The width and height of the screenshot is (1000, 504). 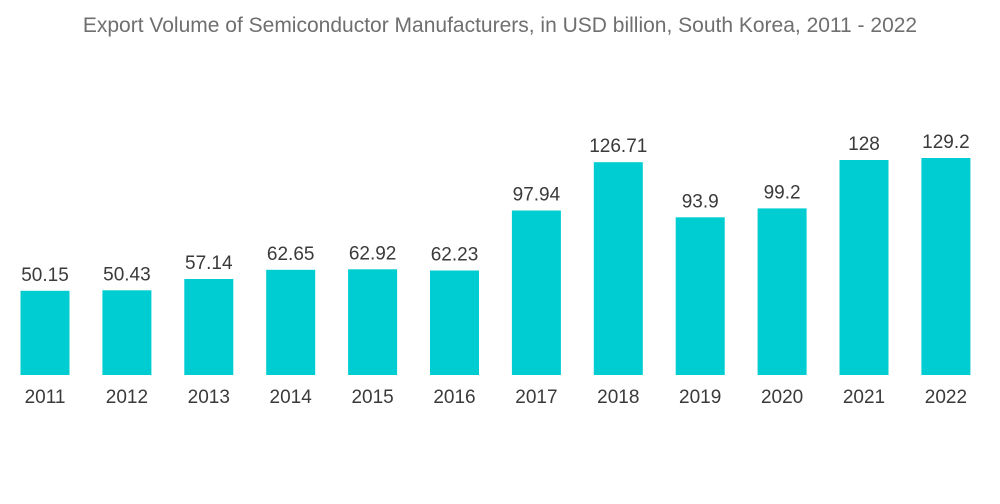 What do you see at coordinates (373, 253) in the screenshot?
I see `value-label-2015: 62.92` at bounding box center [373, 253].